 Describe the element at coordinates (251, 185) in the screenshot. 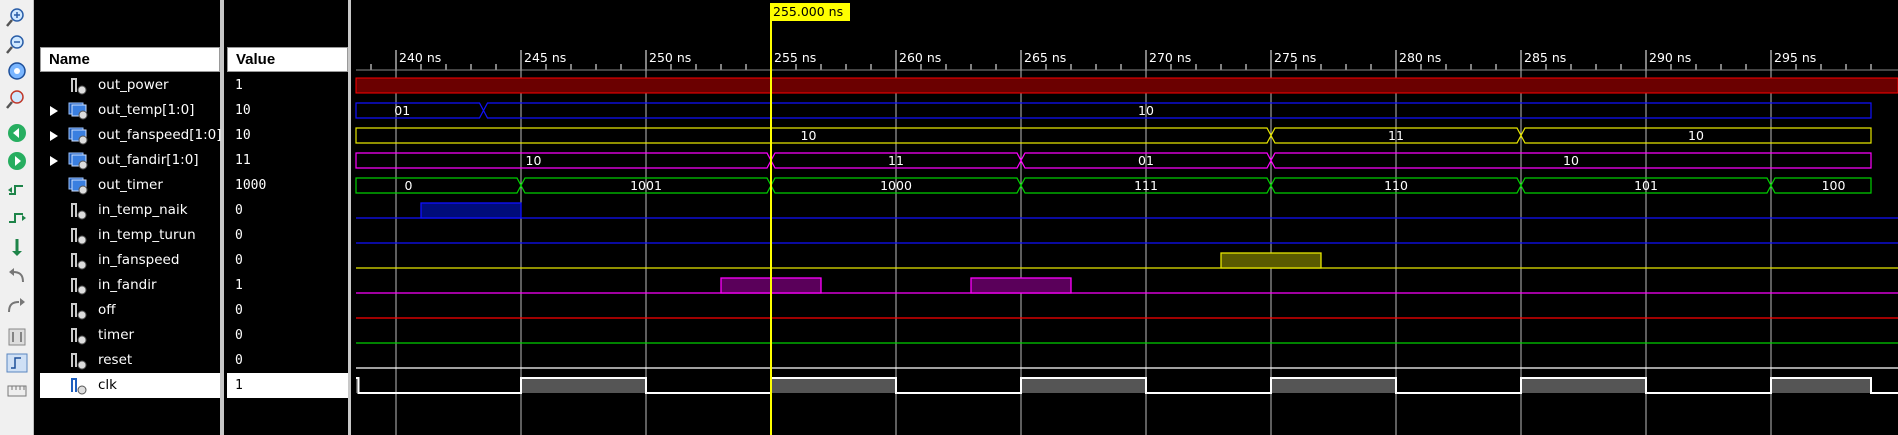

I see `signal-value: 1000` at that location.